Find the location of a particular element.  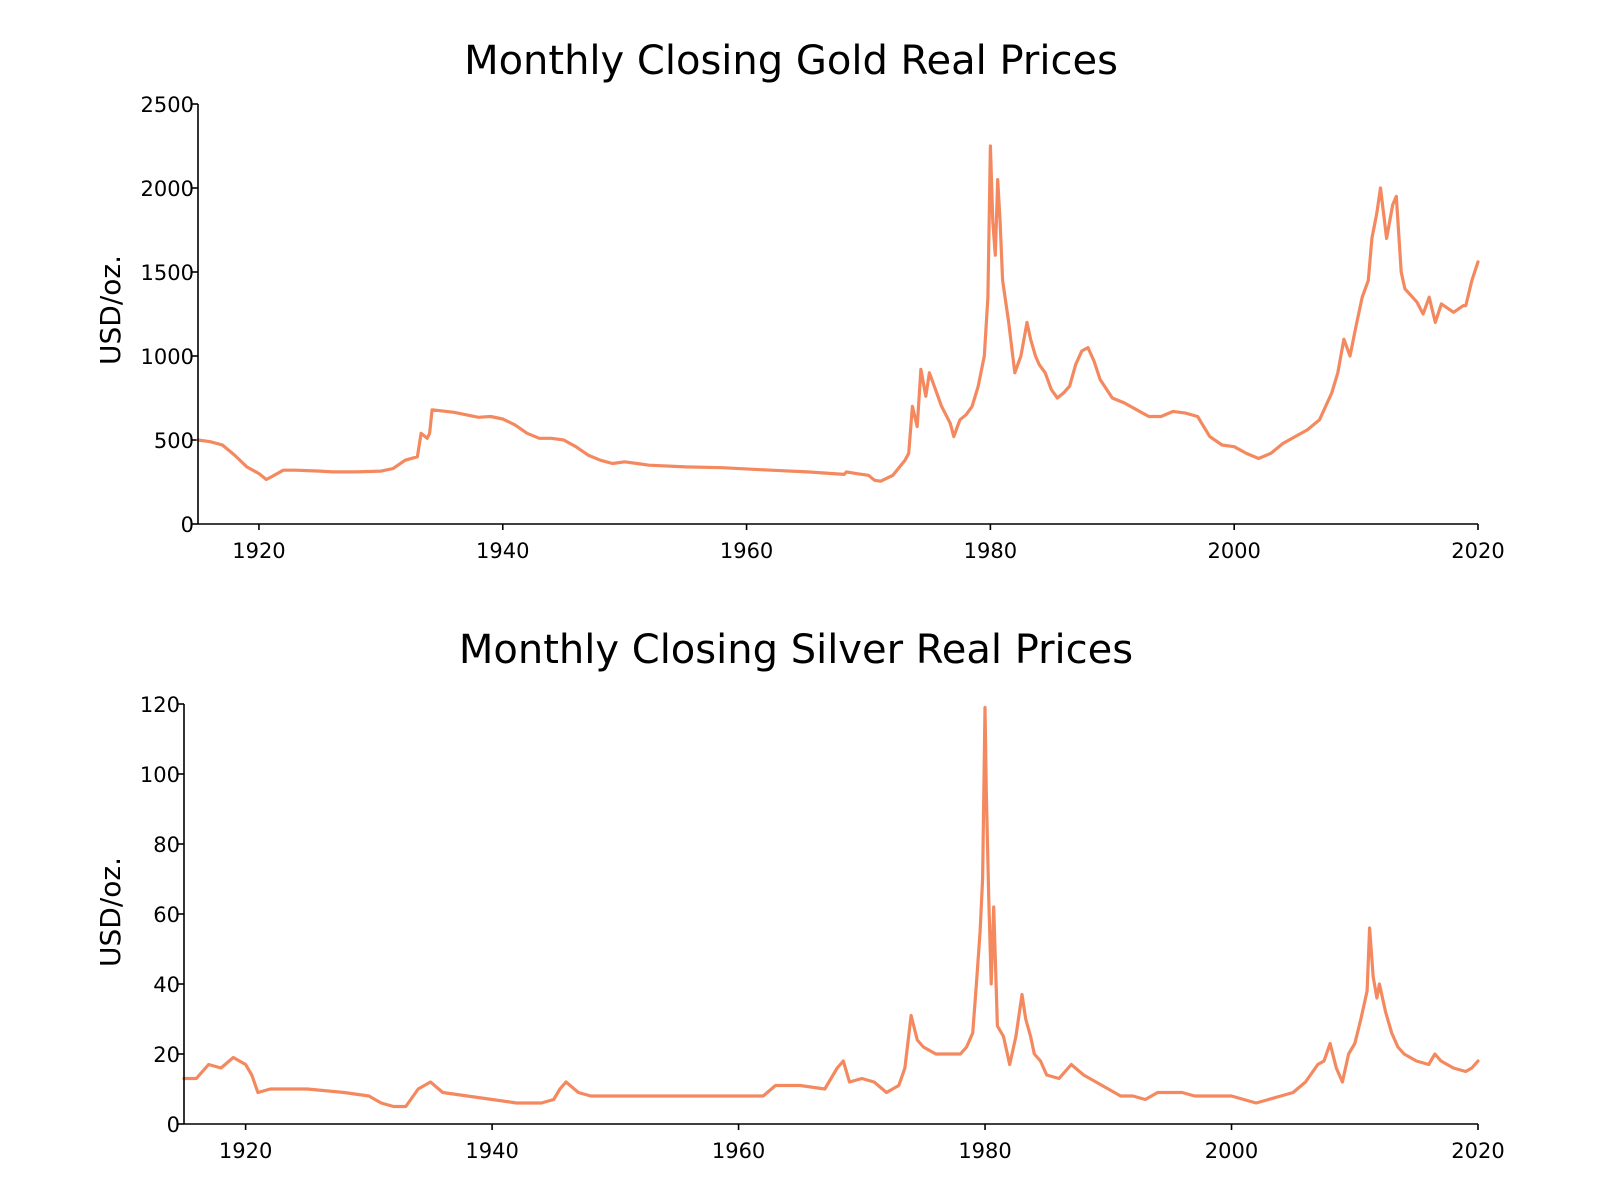

silver-y-tick-label: 120 is located at coordinates (160, 705).